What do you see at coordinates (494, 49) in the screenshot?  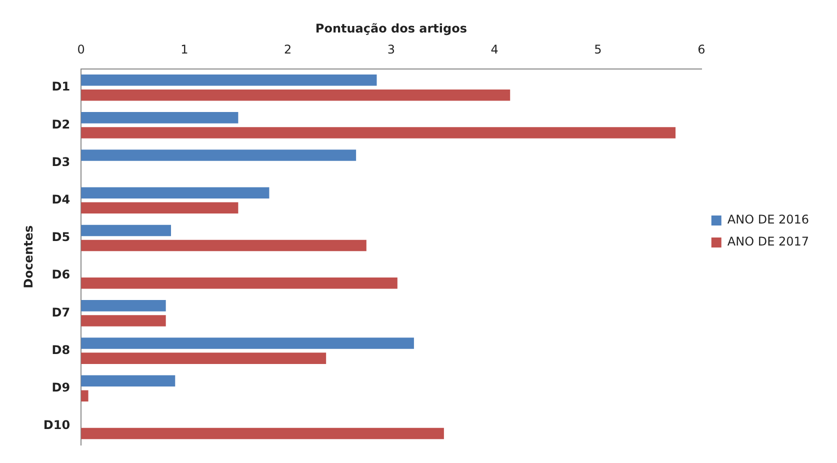 I see `x-tick-label: 4` at bounding box center [494, 49].